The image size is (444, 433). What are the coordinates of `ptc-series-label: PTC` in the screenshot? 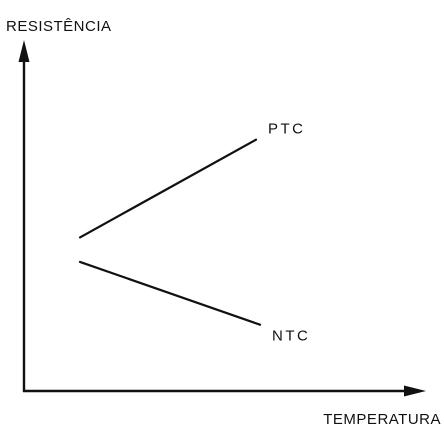 It's located at (287, 129).